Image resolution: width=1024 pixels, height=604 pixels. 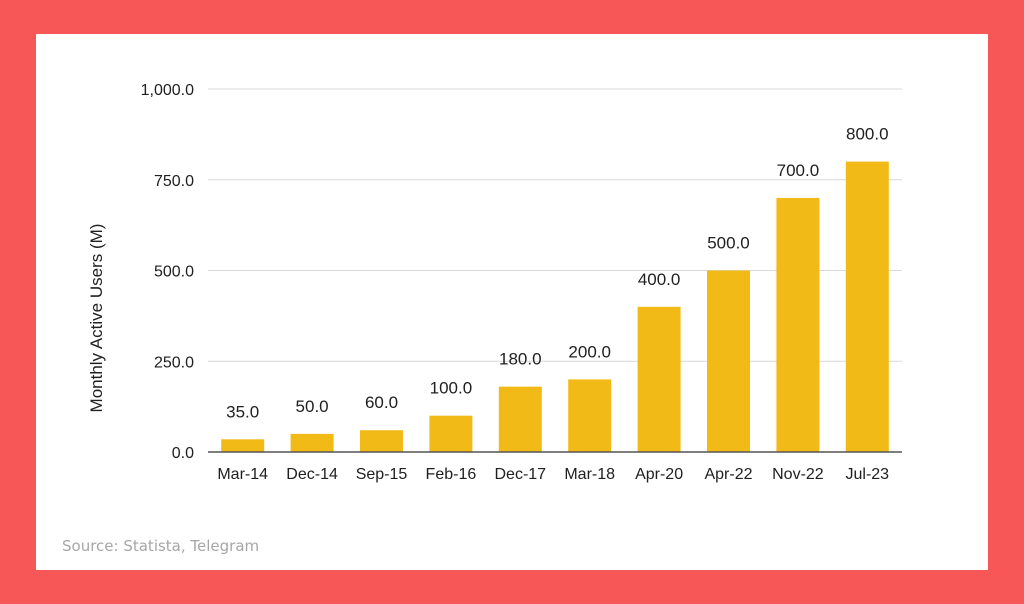 I want to click on x-tick-label: Mar-14, so click(x=242, y=474).